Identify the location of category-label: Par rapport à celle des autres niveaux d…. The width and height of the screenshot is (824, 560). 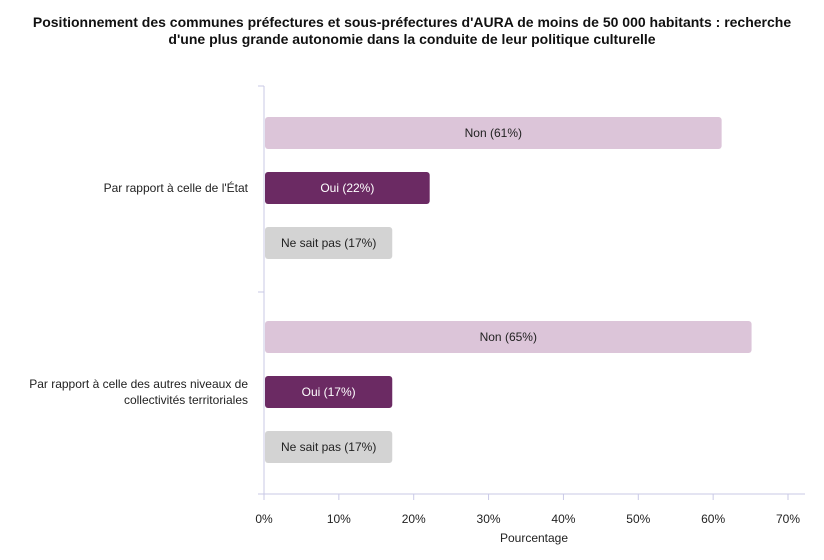
(138, 384).